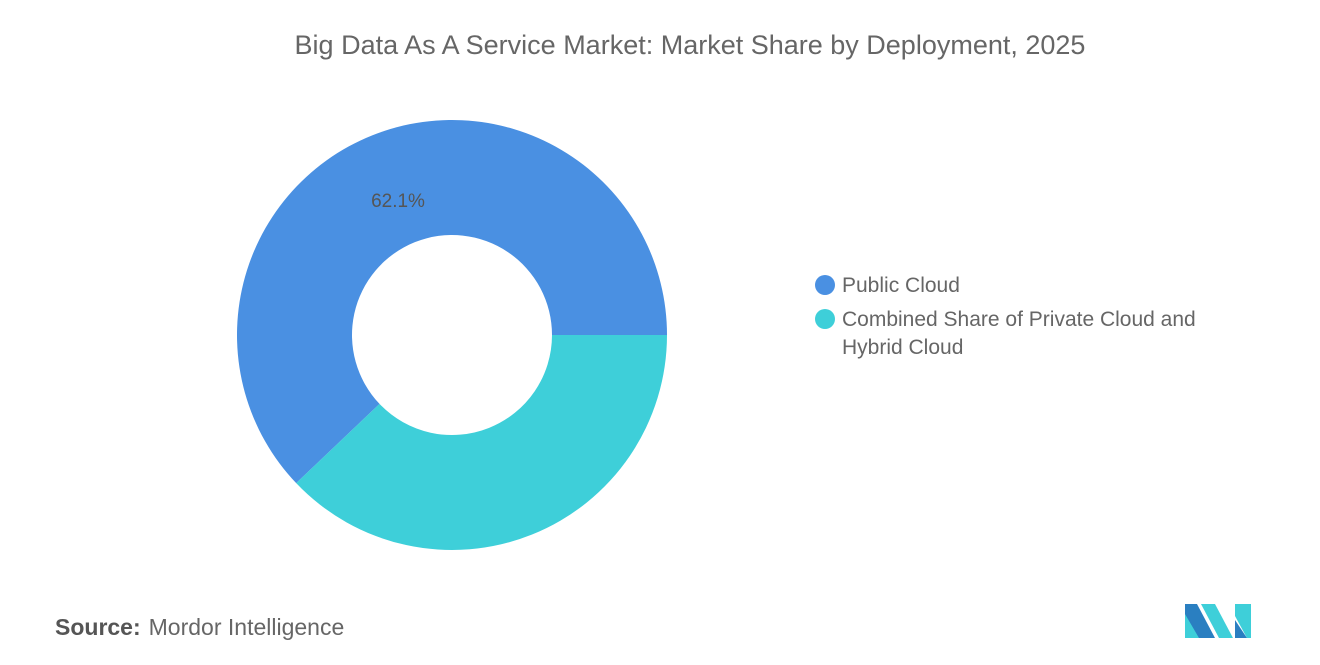  What do you see at coordinates (398, 201) in the screenshot?
I see `data-label-public-cloud: 62.1%` at bounding box center [398, 201].